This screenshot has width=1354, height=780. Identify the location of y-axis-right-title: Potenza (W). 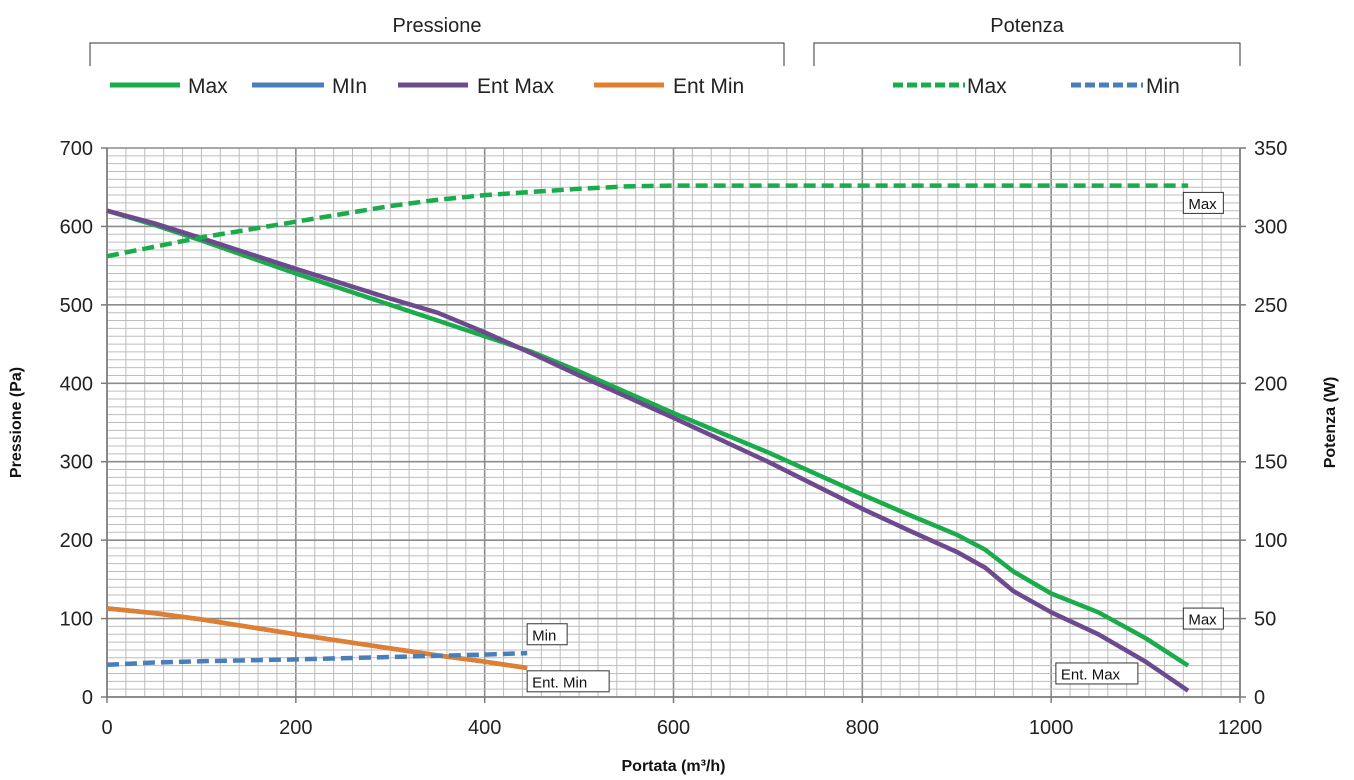
(1330, 423).